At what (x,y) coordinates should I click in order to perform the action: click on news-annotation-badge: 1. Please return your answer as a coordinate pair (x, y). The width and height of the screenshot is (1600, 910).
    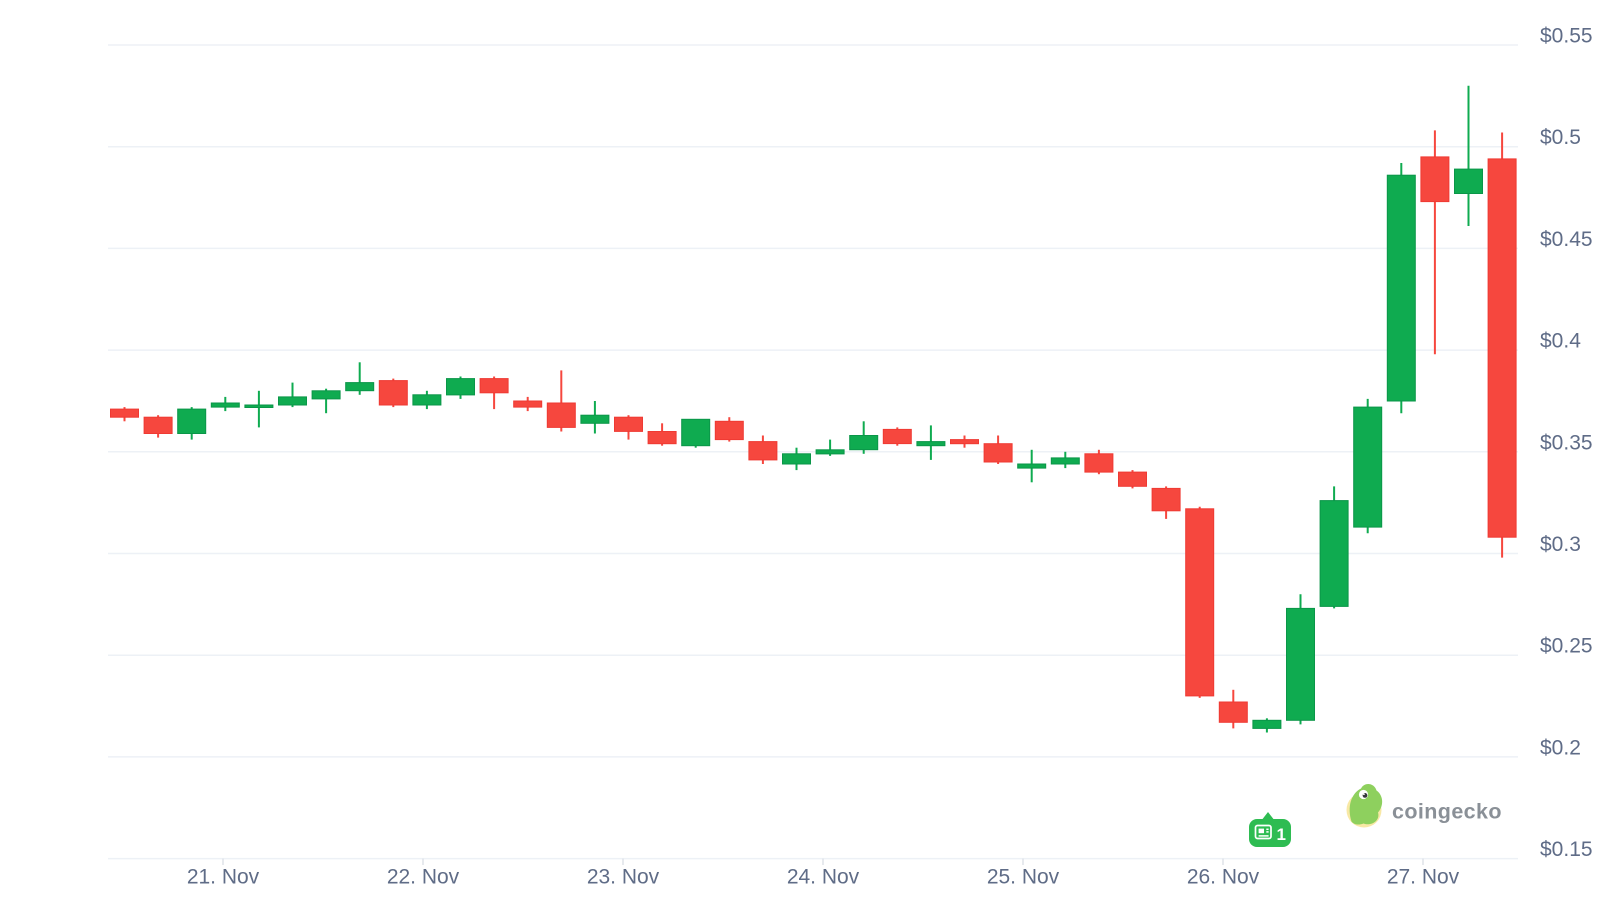
    Looking at the image, I should click on (1270, 829).